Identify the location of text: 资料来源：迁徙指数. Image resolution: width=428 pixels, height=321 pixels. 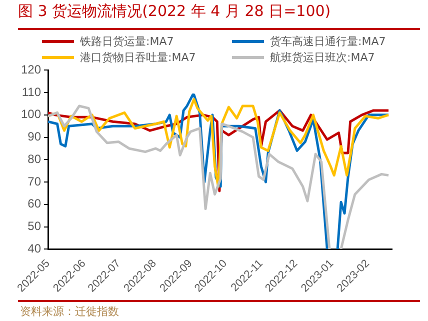
(69, 311).